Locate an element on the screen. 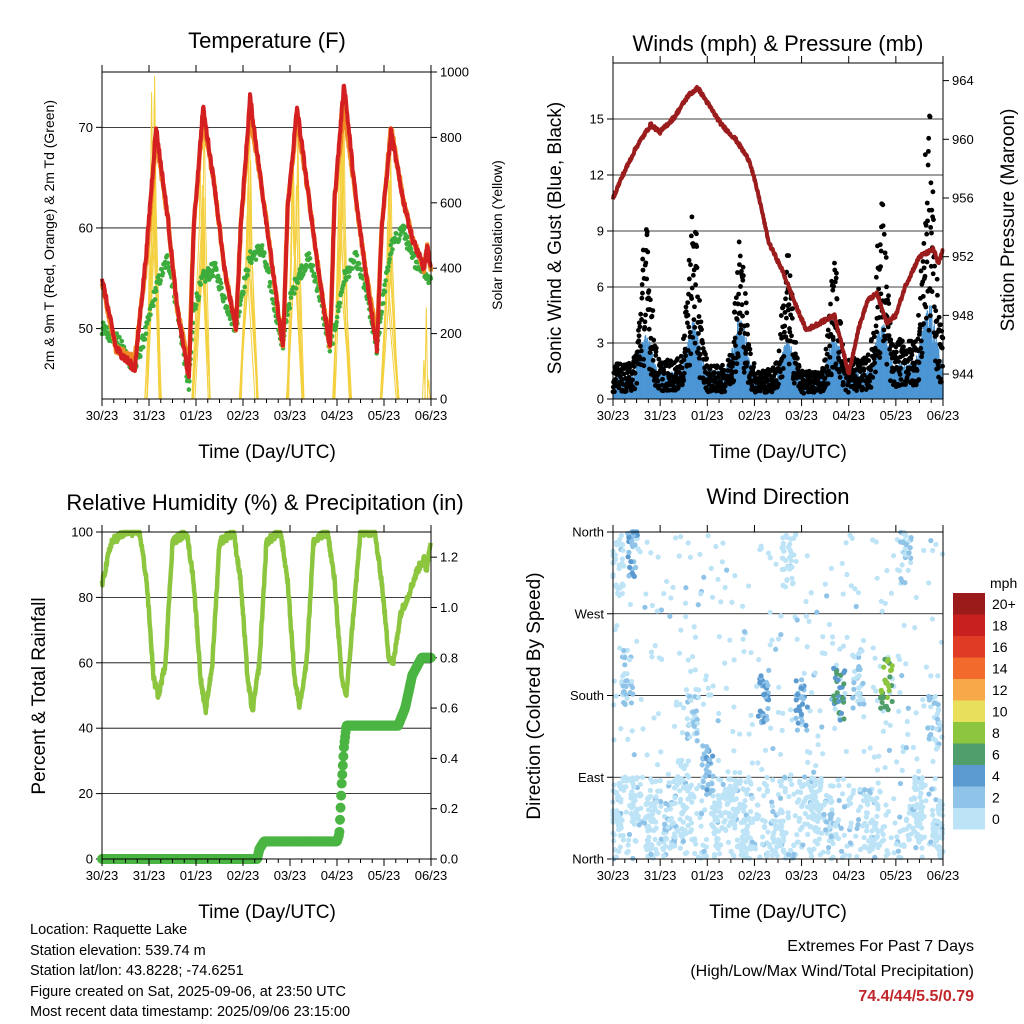 Image resolution: width=1024 pixels, height=1024 pixels. winds-y2tick-label: 952 is located at coordinates (963, 256).